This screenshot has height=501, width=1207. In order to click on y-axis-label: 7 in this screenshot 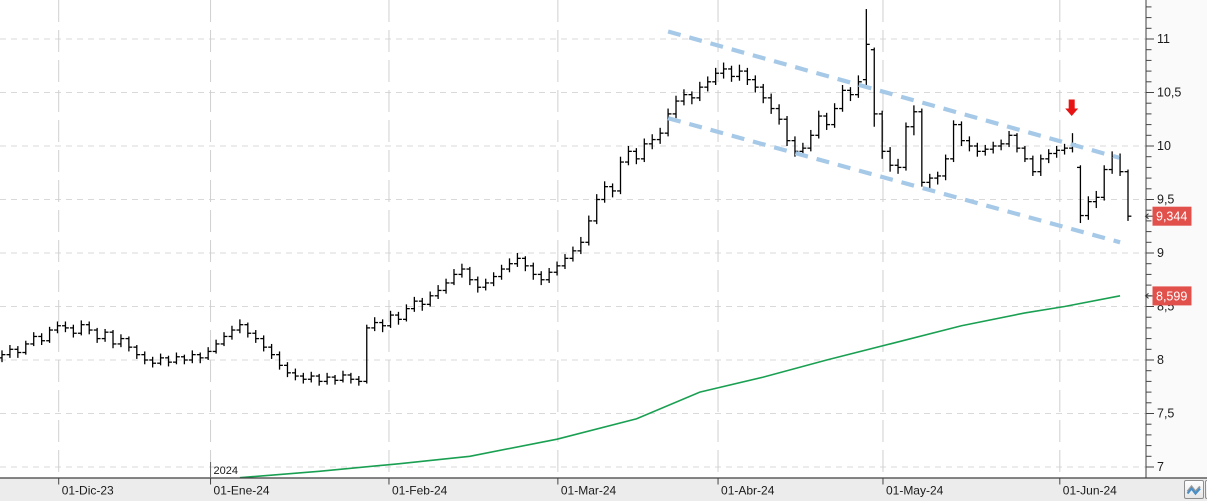, I will do `click(1160, 467)`.